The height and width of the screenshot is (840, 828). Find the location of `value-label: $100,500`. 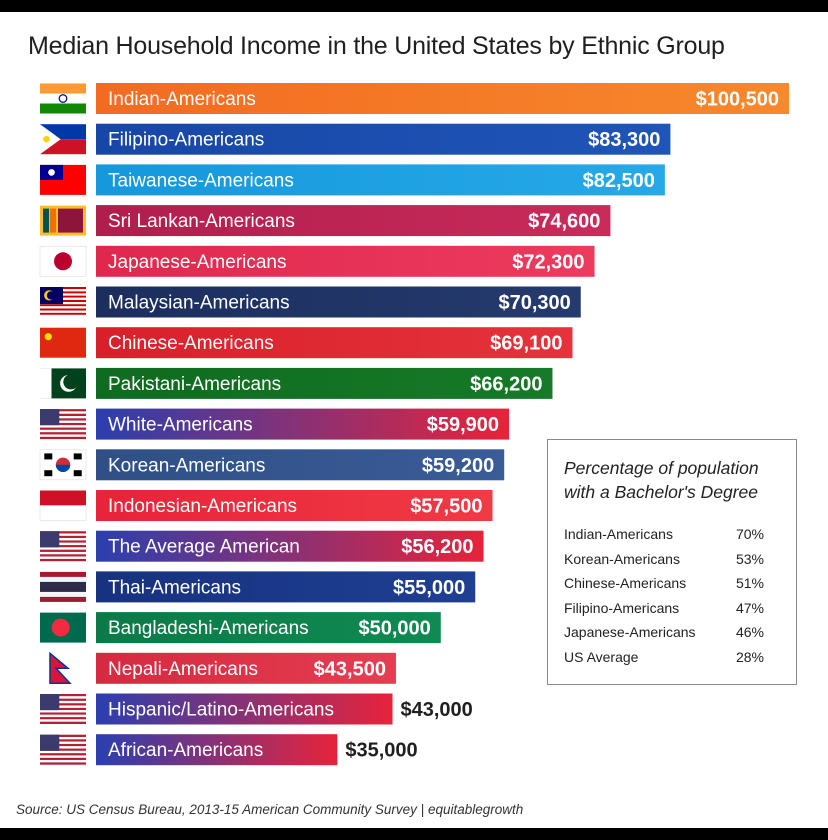

value-label: $100,500 is located at coordinates (737, 100).